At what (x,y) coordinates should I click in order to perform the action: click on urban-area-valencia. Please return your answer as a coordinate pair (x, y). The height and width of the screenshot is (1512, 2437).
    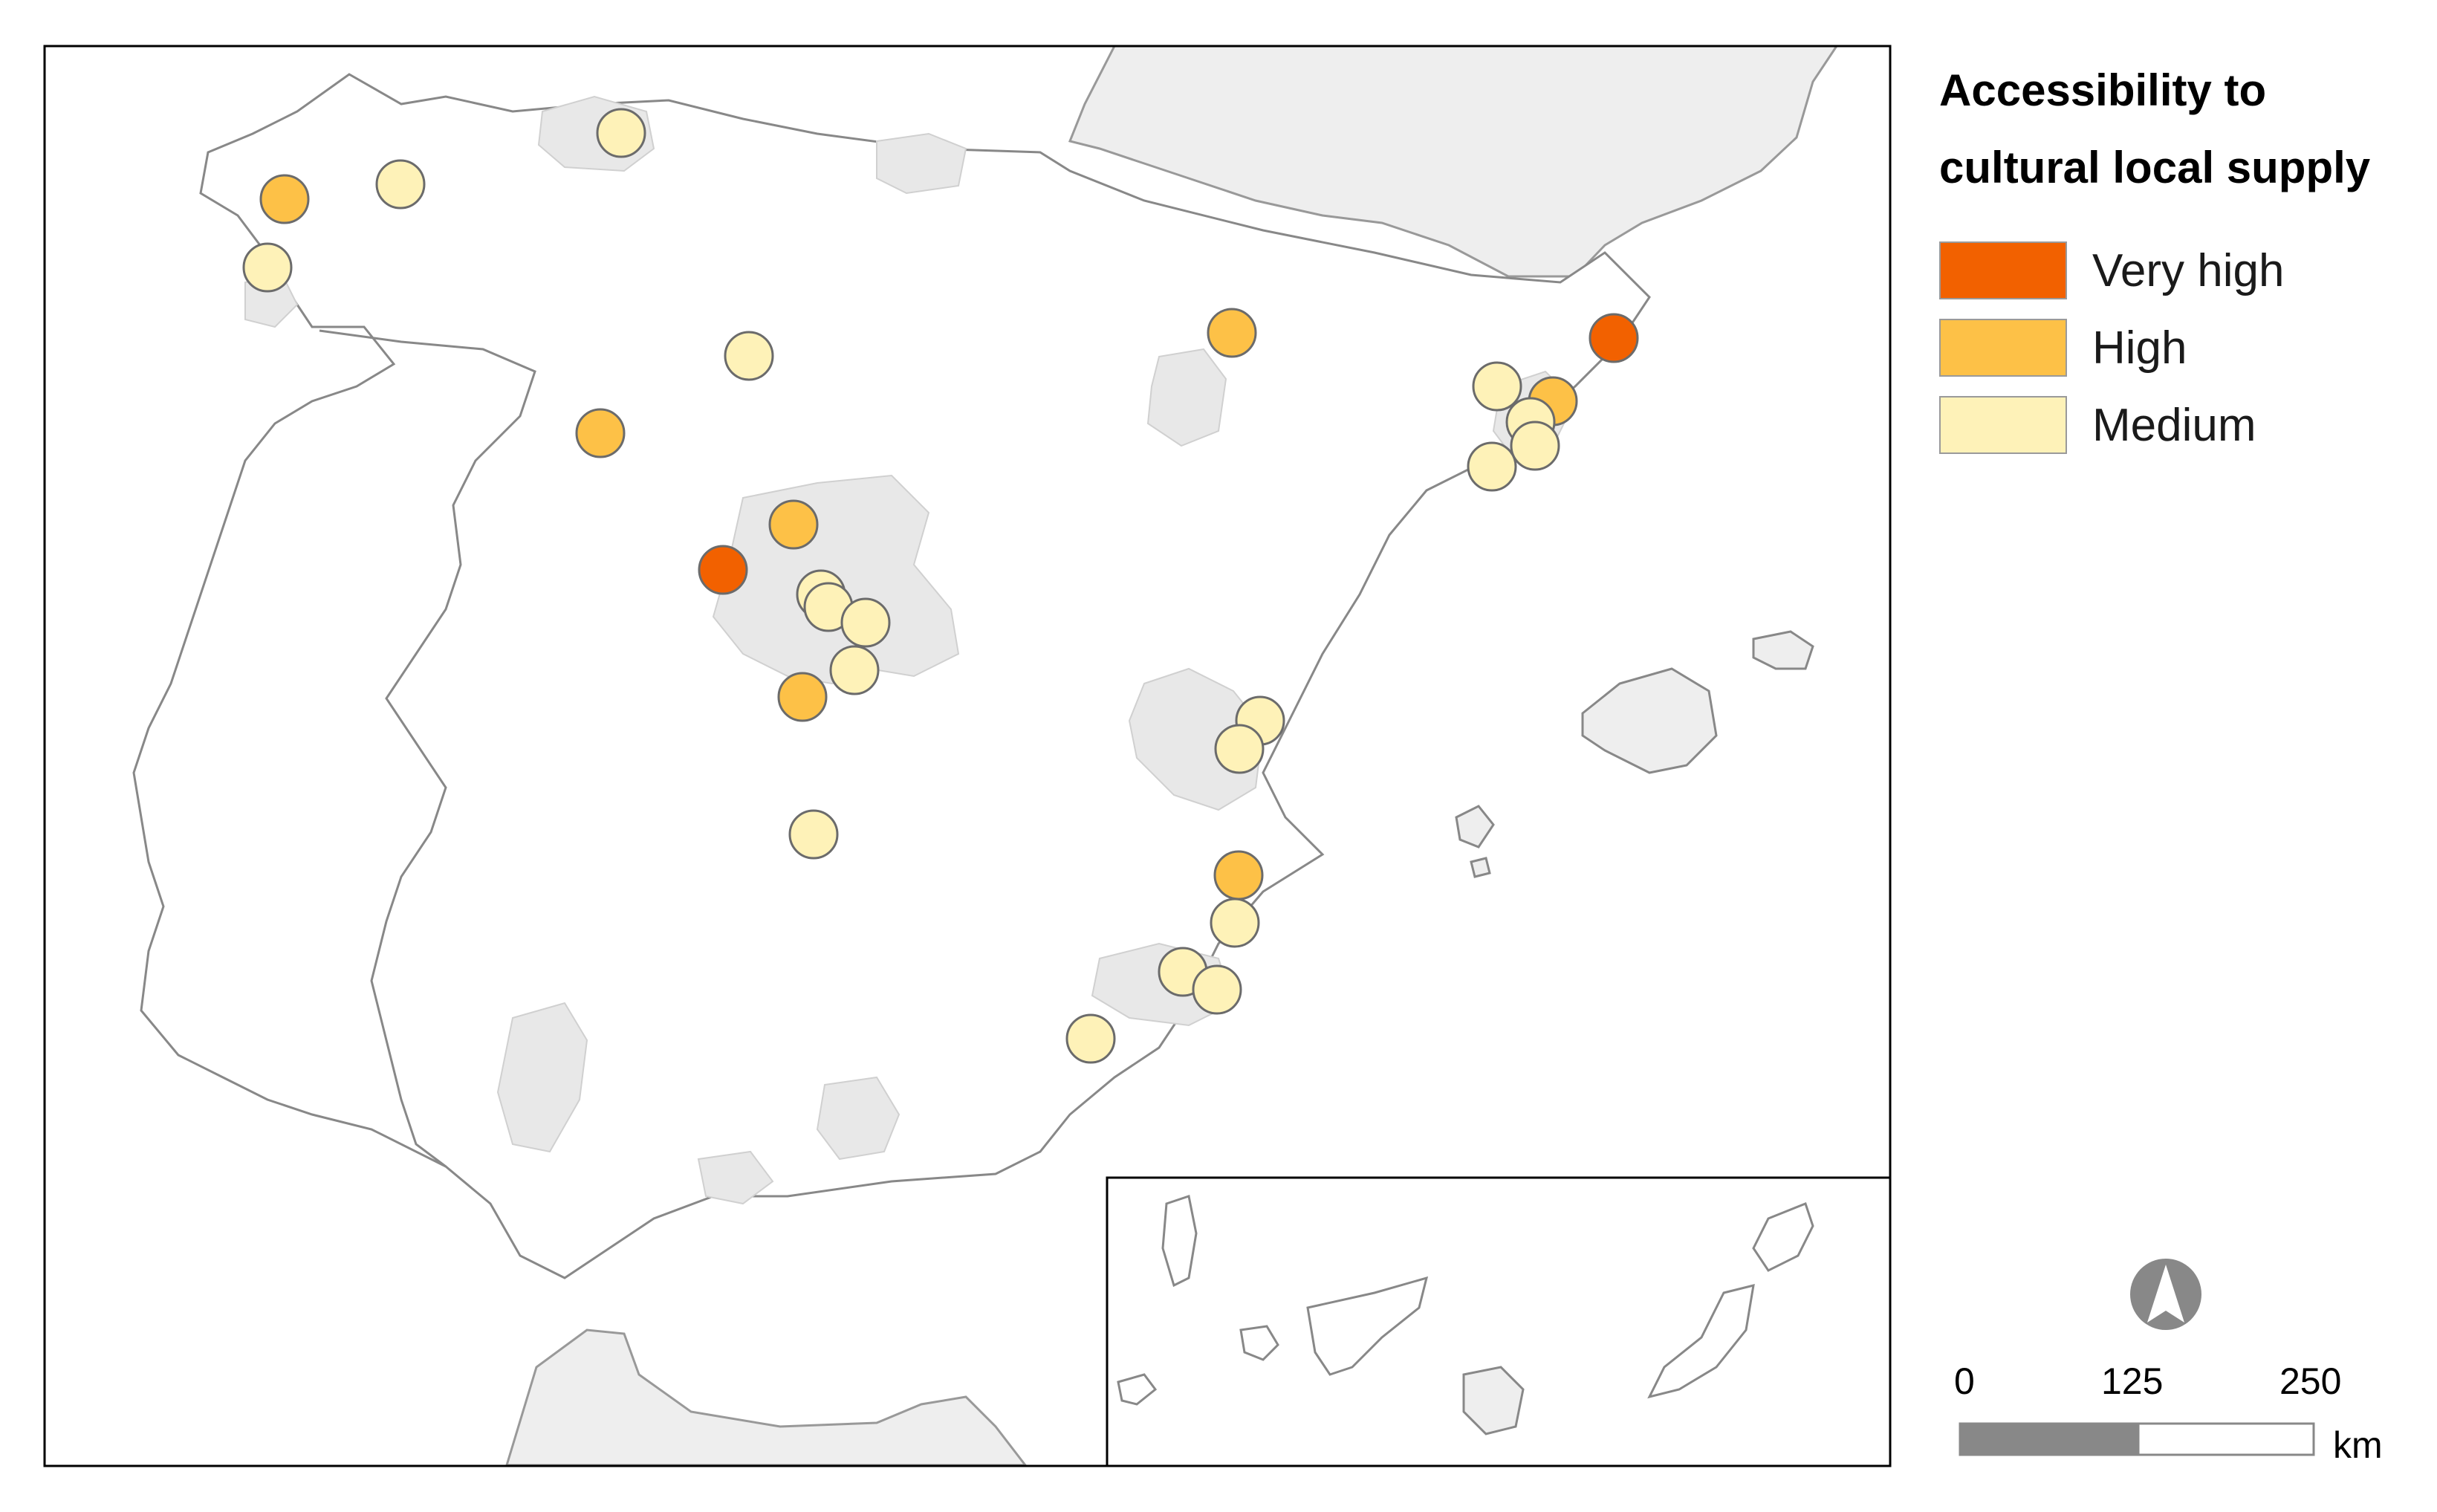
    Looking at the image, I should click on (1196, 739).